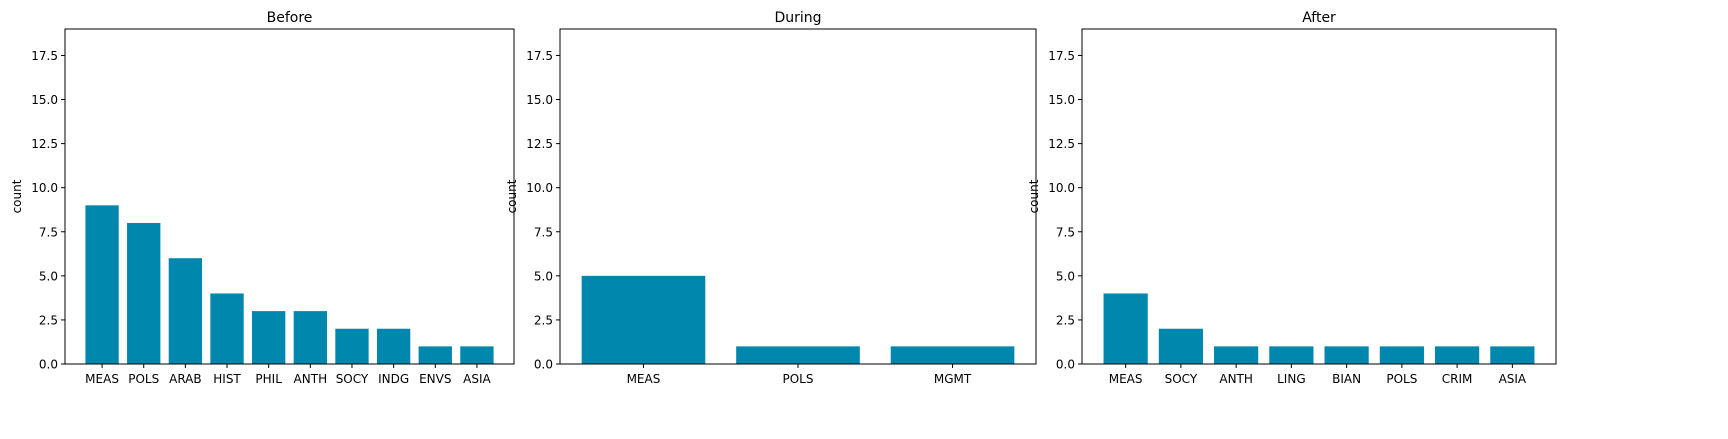  I want to click on x-tick-label: ARAB, so click(185, 379).